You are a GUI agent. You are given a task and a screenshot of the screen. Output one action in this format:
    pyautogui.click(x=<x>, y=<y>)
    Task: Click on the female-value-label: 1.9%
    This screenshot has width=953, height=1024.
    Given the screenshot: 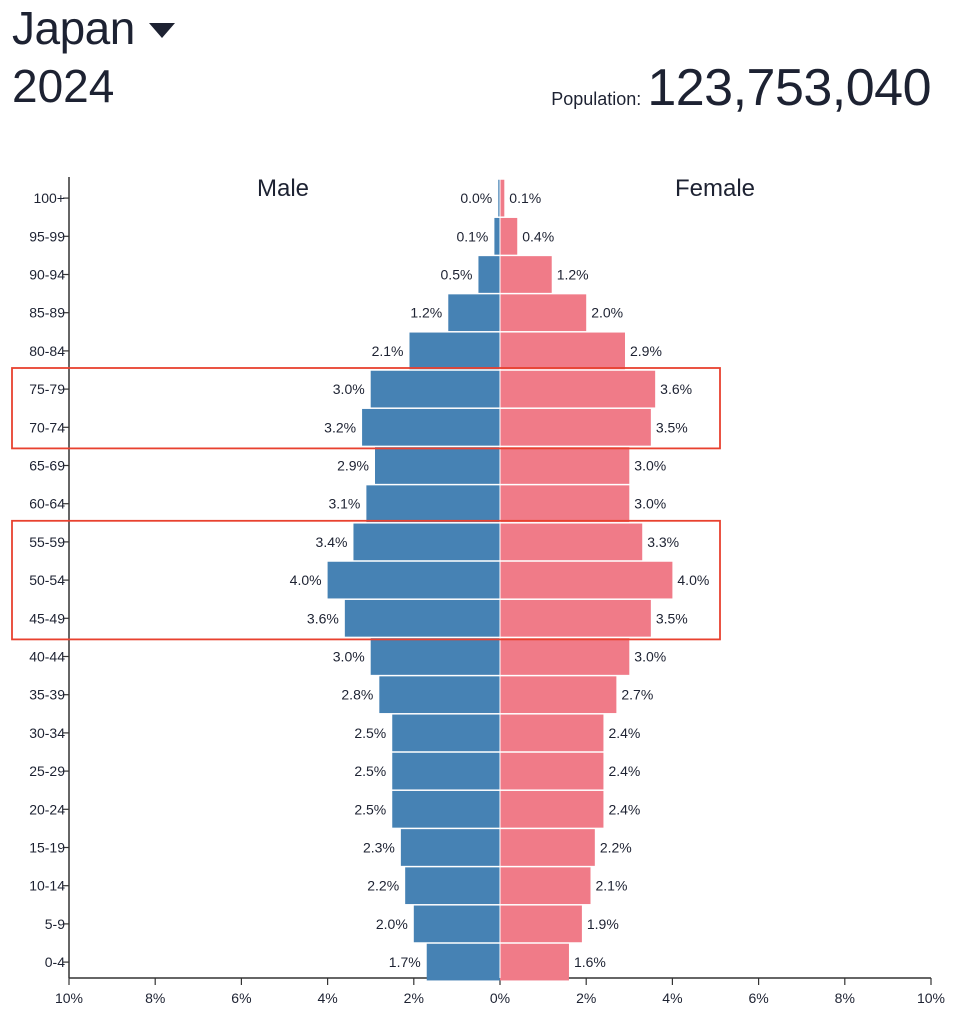 What is the action you would take?
    pyautogui.click(x=603, y=924)
    